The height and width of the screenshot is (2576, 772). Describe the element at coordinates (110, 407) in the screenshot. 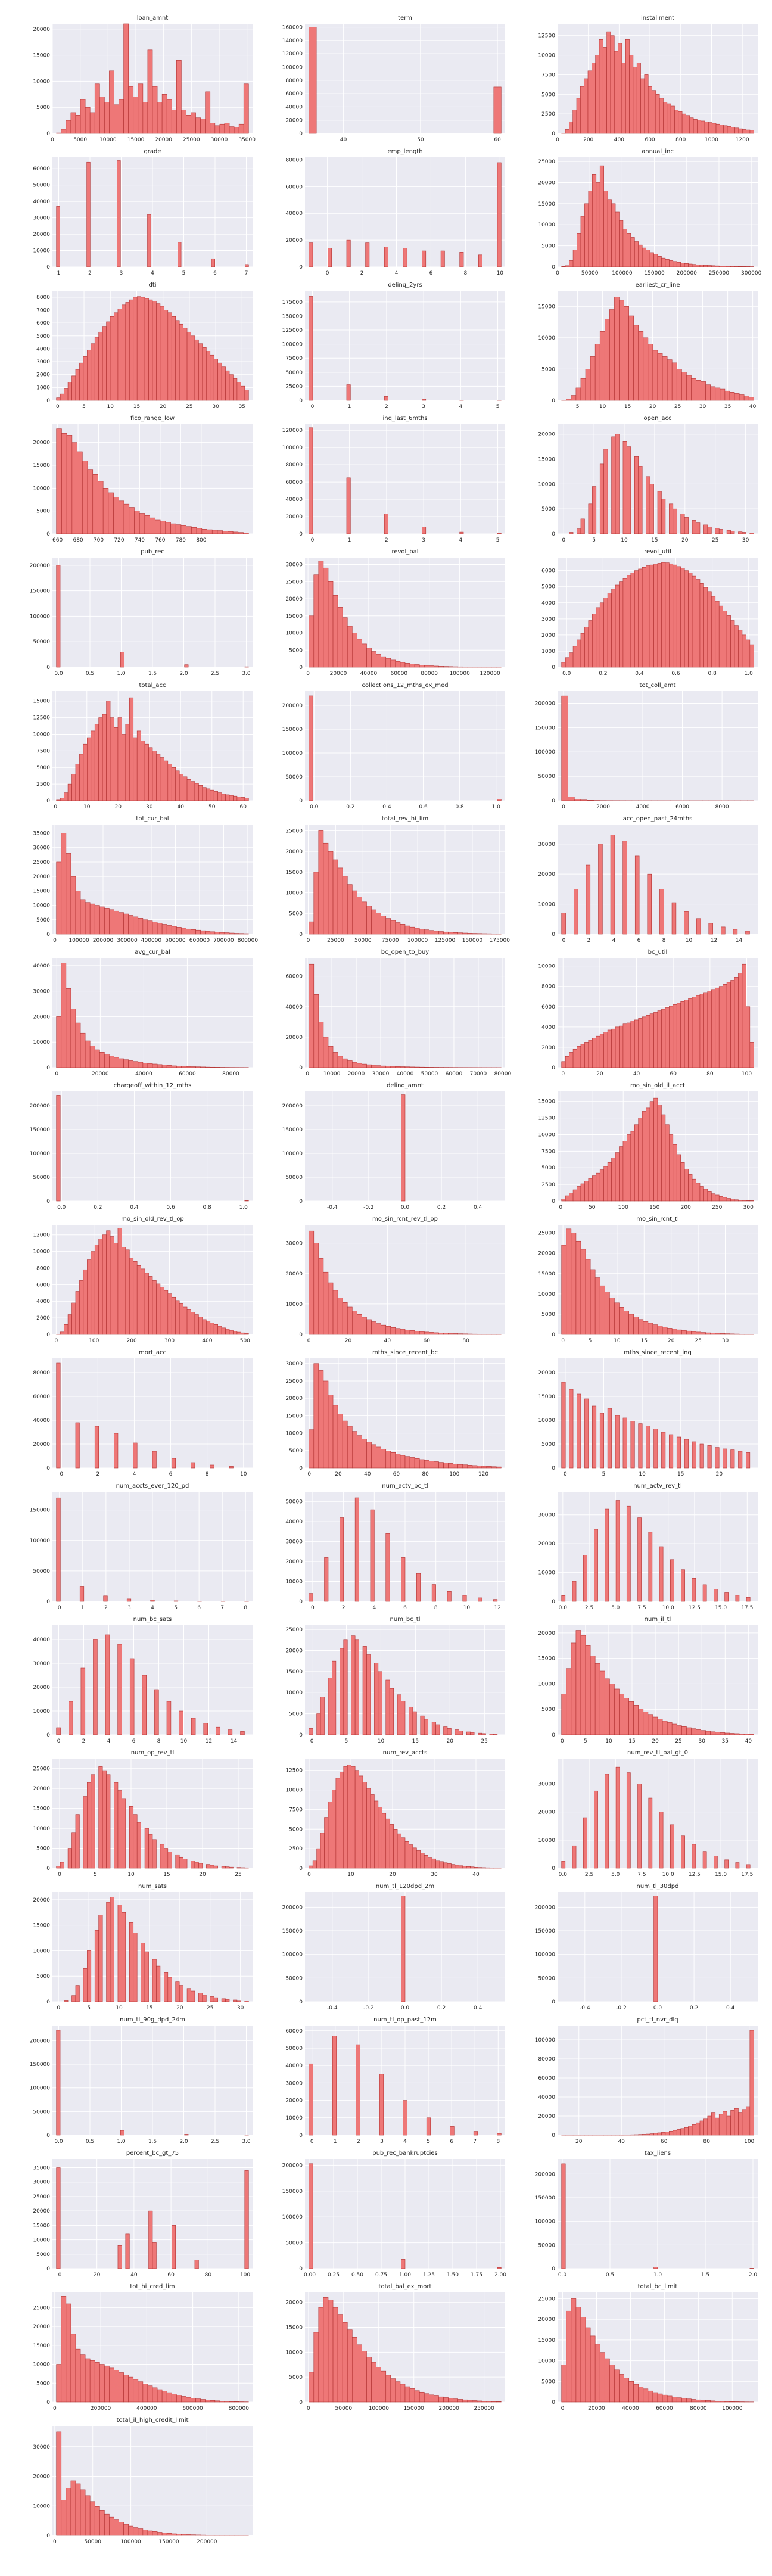

I see `x-tick-label: 10` at that location.